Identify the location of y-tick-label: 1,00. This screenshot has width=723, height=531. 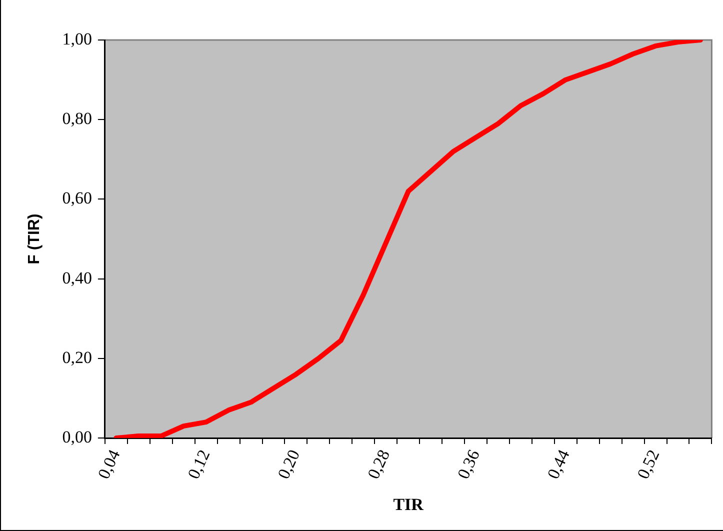
(77, 38).